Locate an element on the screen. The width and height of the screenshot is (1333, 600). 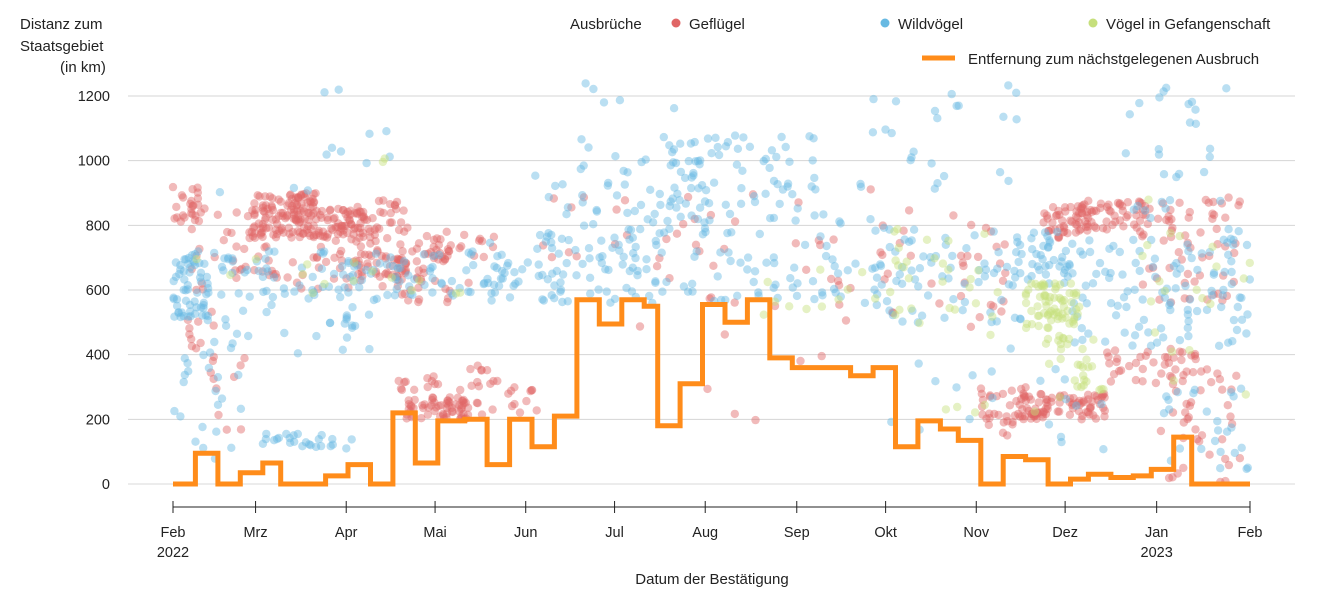
legend-label-gefluegel: Geflügel is located at coordinates (717, 24).